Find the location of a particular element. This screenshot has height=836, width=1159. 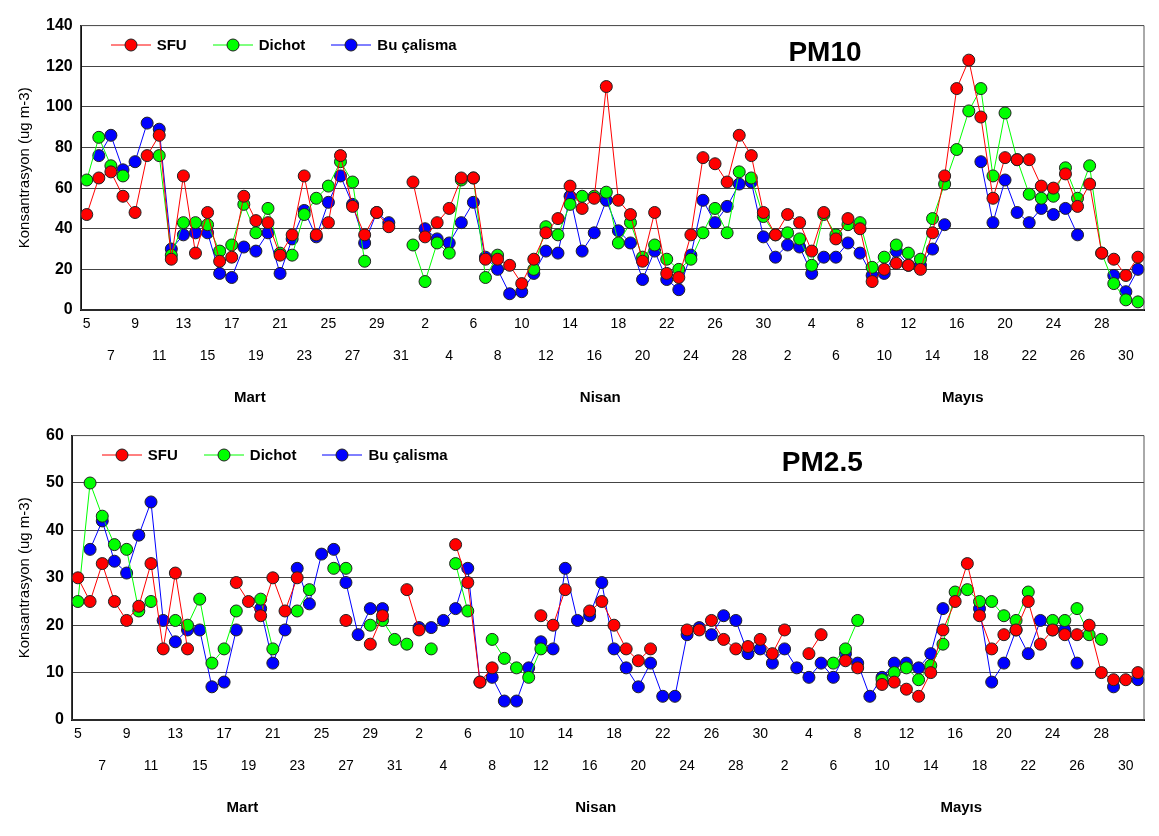

chart-title: PM2.5 is located at coordinates (822, 462).